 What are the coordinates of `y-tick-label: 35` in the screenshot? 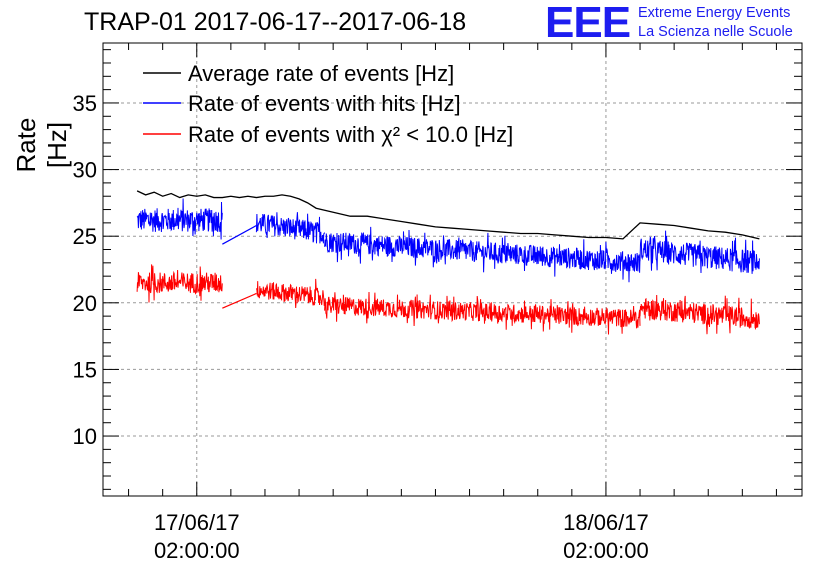 It's located at (85, 103).